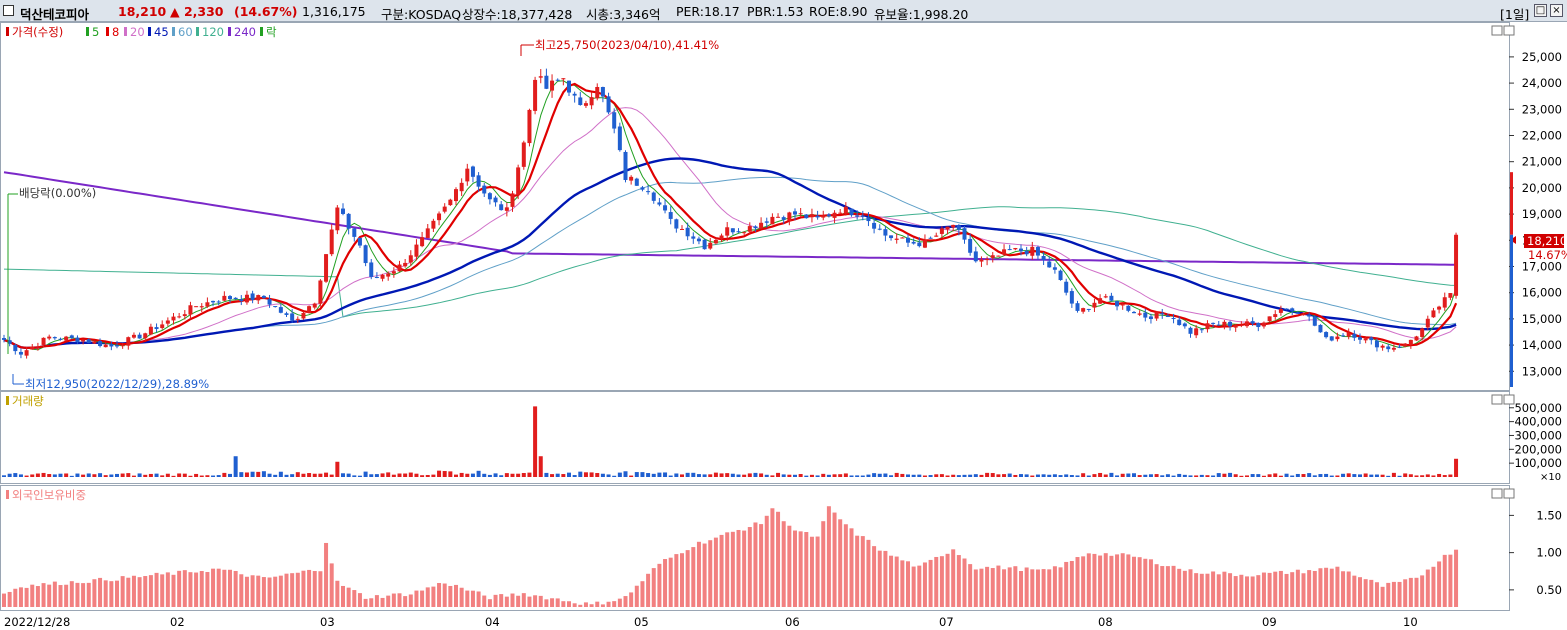 This screenshot has height=630, width=1567. I want to click on foreign-panel-maximize-icon, so click(1497, 493).